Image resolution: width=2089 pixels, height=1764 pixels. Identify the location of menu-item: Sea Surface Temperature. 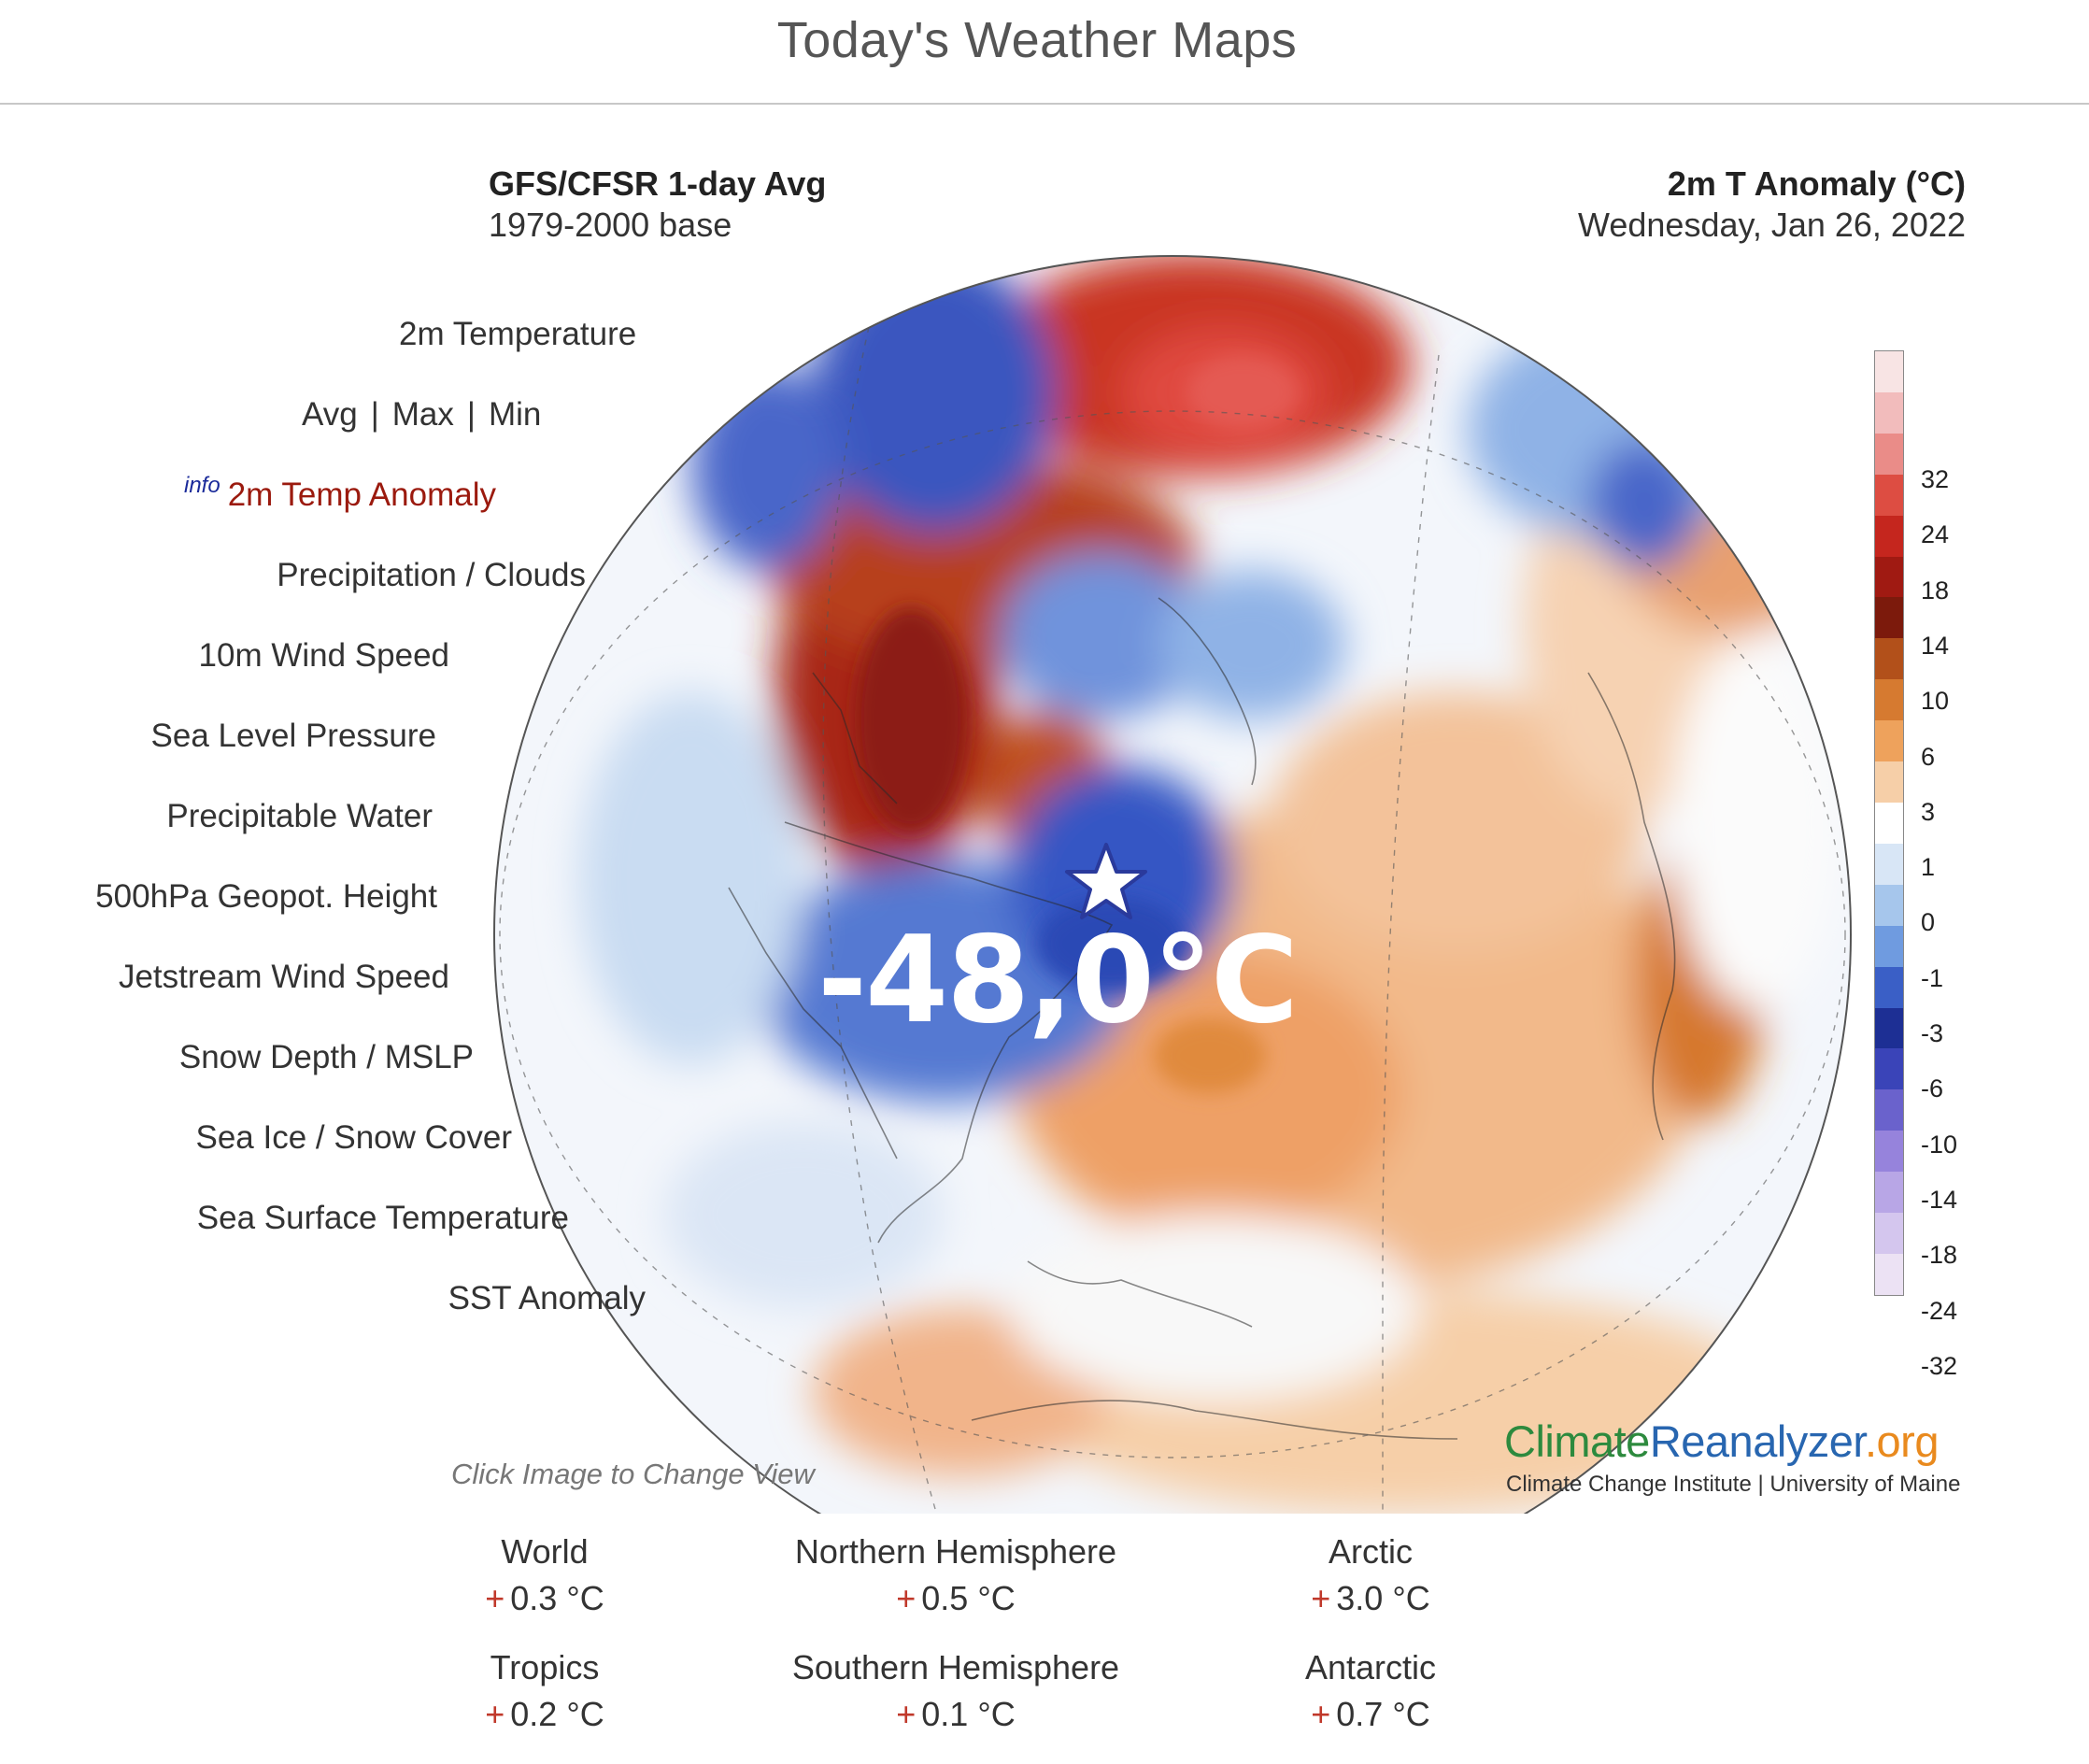
(383, 1218).